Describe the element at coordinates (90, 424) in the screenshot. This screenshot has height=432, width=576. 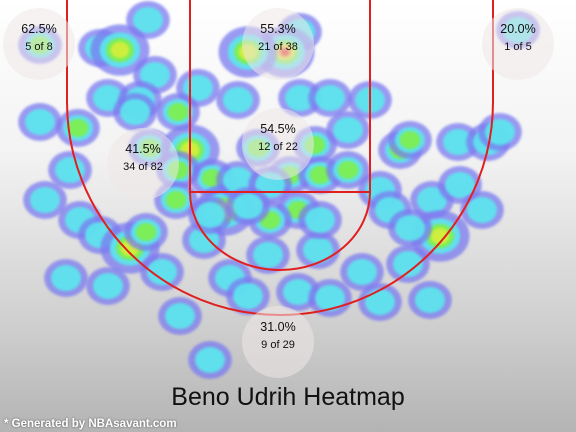
I see `credit-text: * Generated by NBAsavant.com` at that location.